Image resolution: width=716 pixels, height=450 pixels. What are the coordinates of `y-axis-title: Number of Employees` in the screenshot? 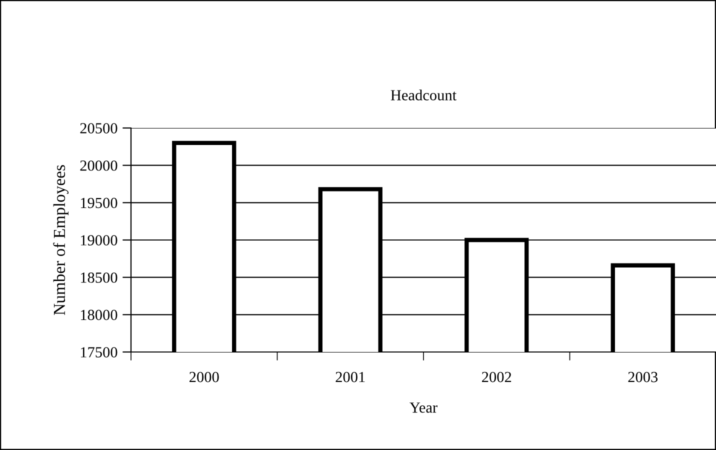 It's located at (60, 240).